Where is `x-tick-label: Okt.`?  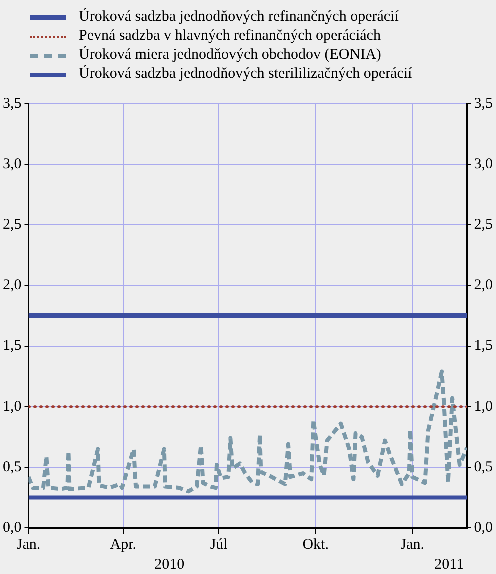 x-tick-label: Okt. is located at coordinates (315, 544).